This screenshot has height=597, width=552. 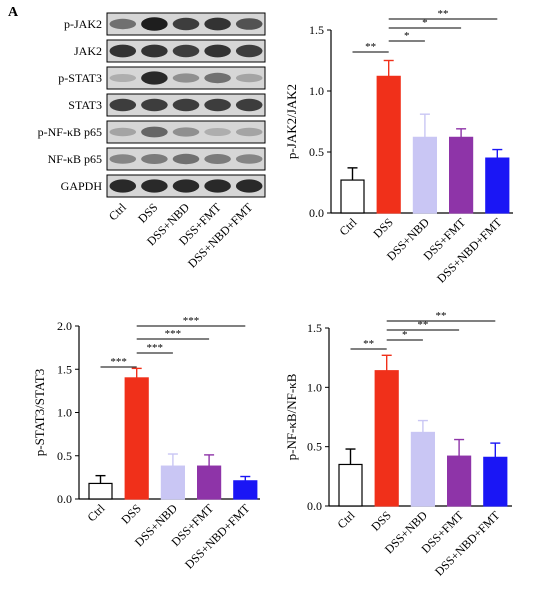 I want to click on blot-row-label: p-STAT3, so click(x=80, y=78).